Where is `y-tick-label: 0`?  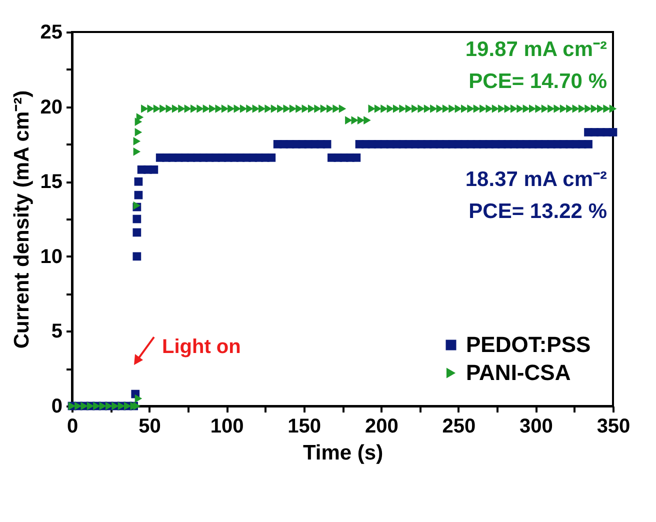 y-tick-label: 0 is located at coordinates (56, 407).